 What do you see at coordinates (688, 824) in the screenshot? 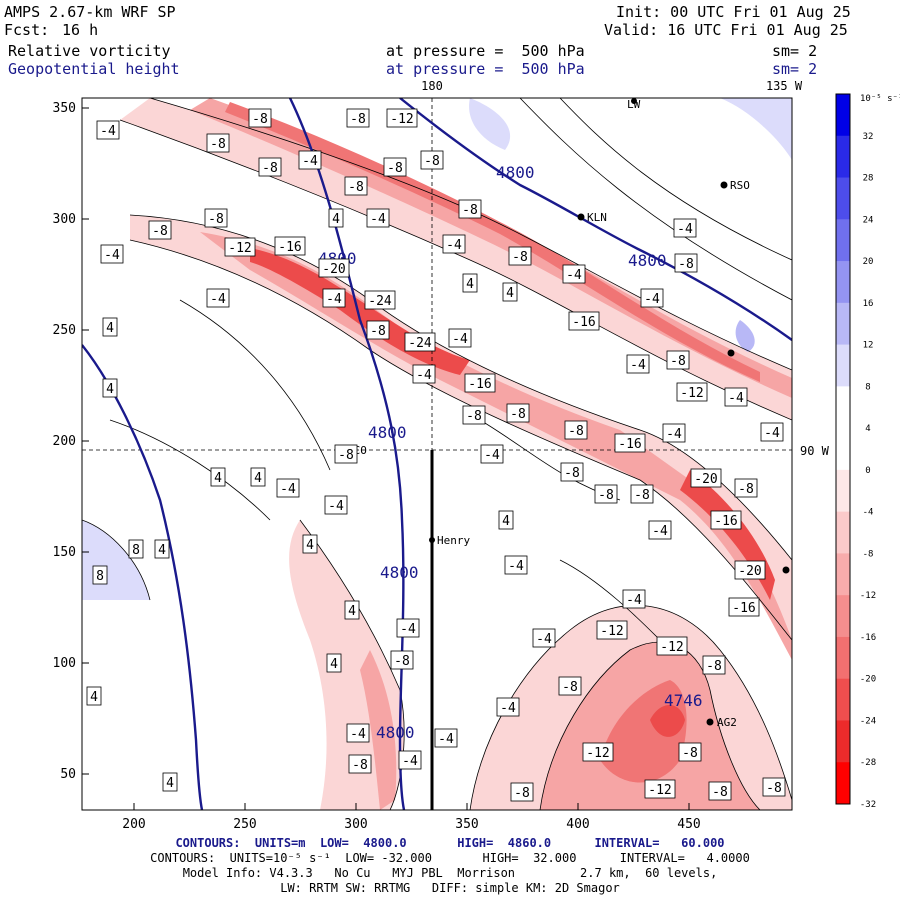
I see `x-tick-label: 450` at bounding box center [688, 824].